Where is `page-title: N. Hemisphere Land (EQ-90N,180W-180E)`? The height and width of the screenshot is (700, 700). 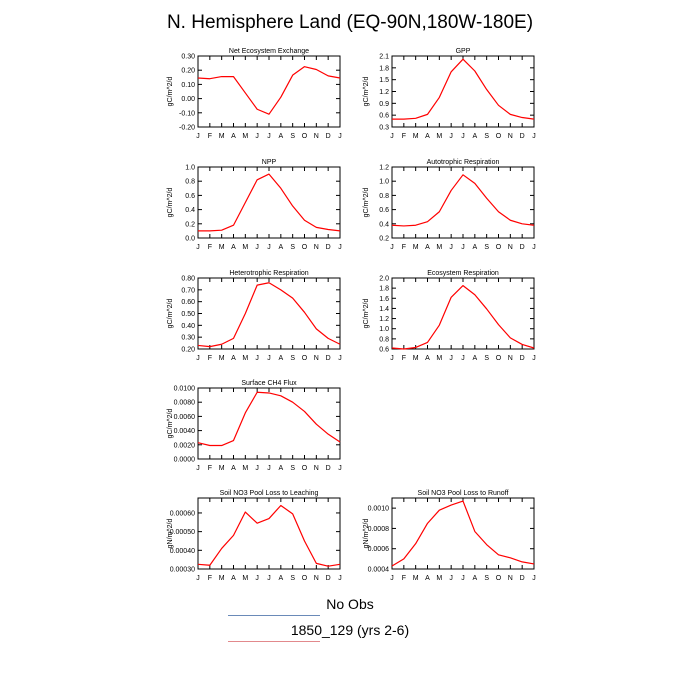
page-title: N. Hemisphere Land (EQ-90N,180W-180E) is located at coordinates (350, 22).